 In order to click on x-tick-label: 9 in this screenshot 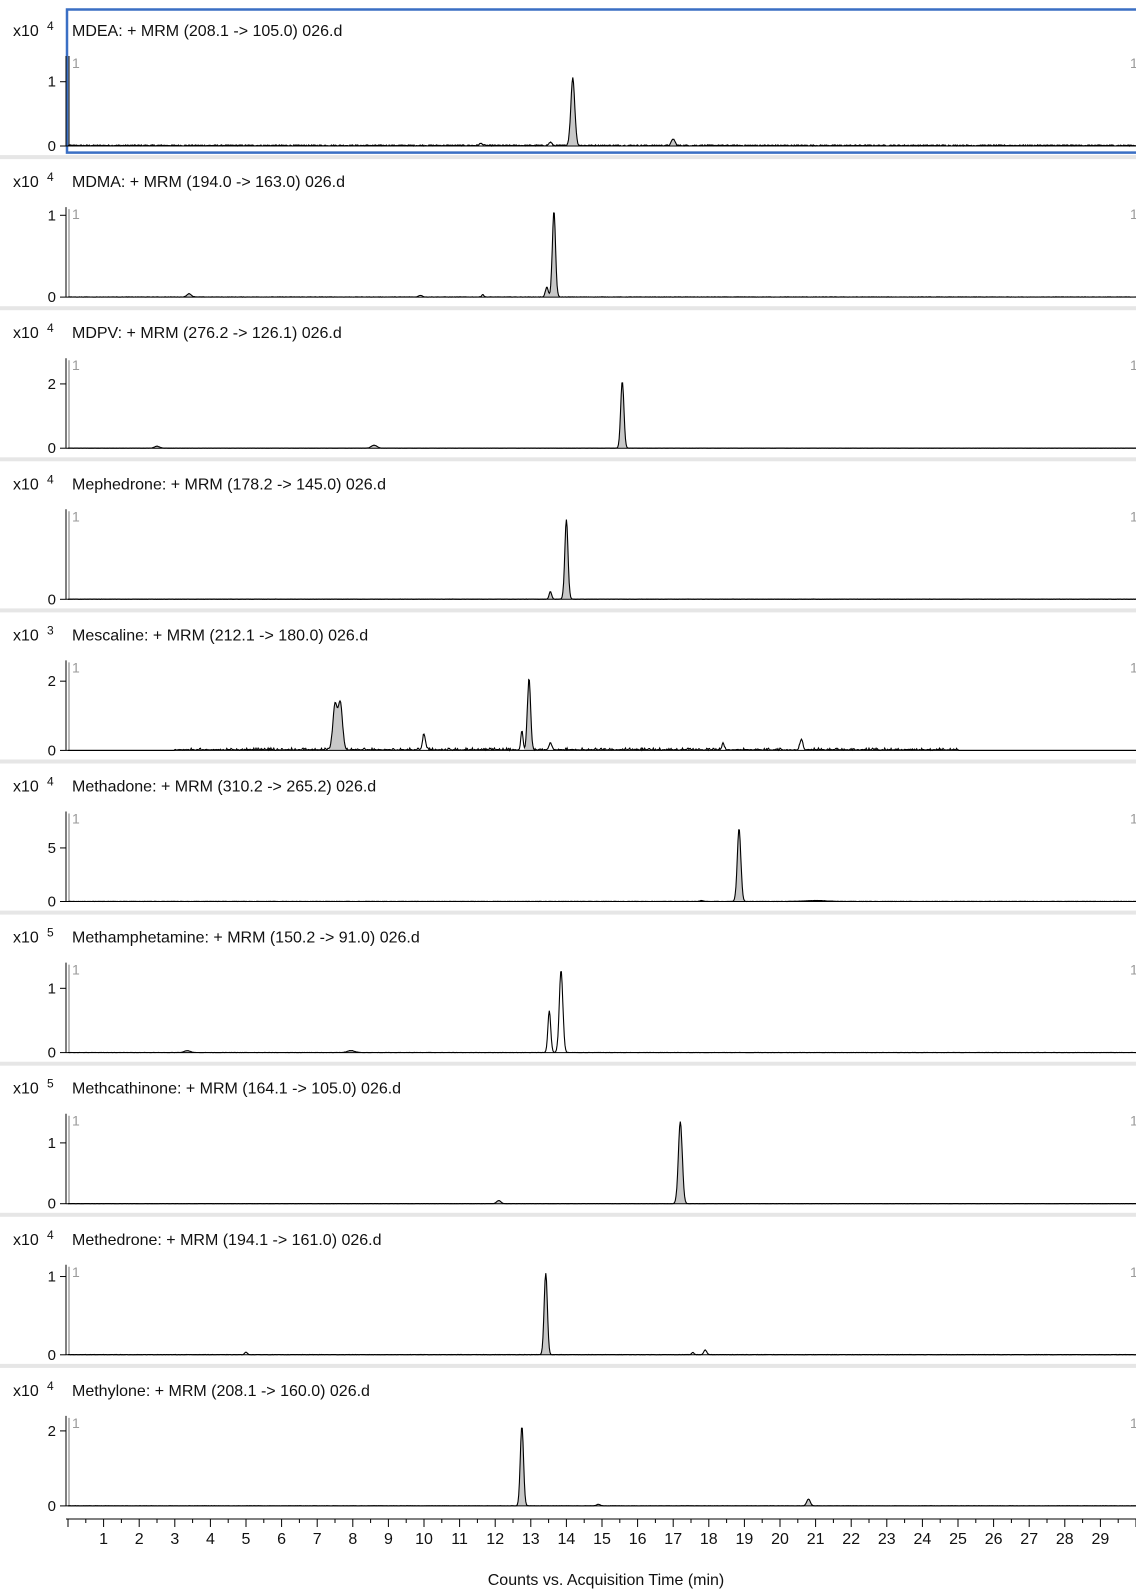, I will do `click(388, 1539)`.